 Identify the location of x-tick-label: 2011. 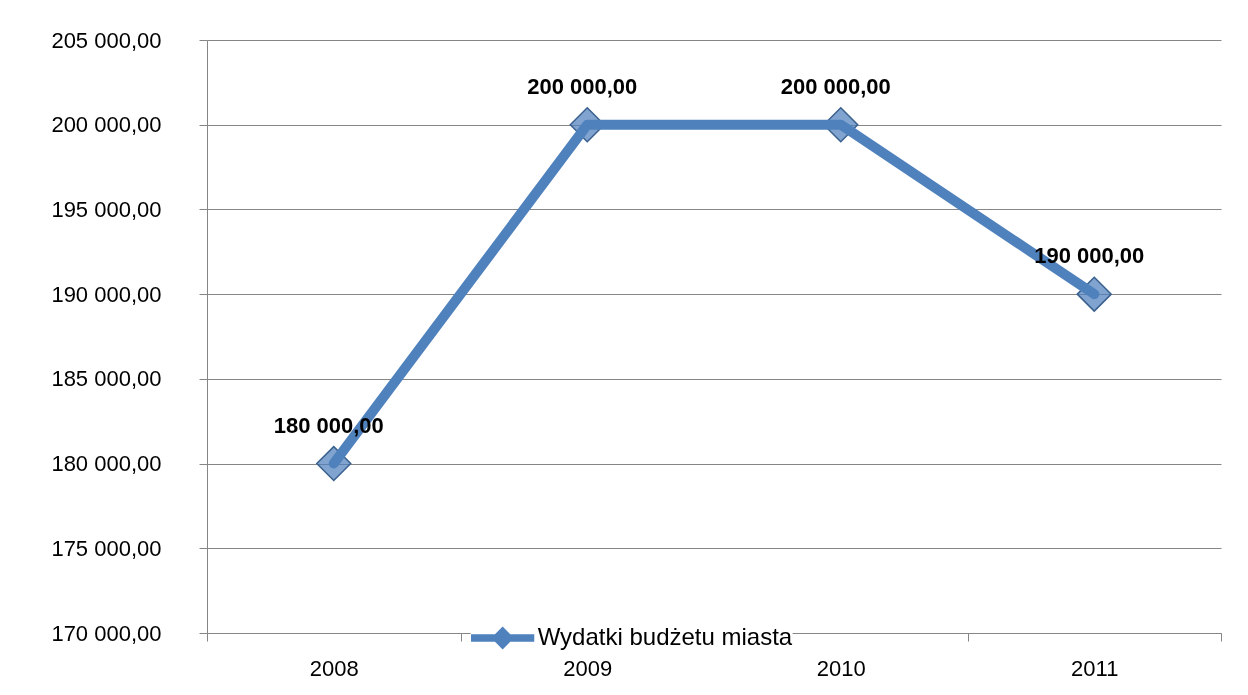
(1095, 668).